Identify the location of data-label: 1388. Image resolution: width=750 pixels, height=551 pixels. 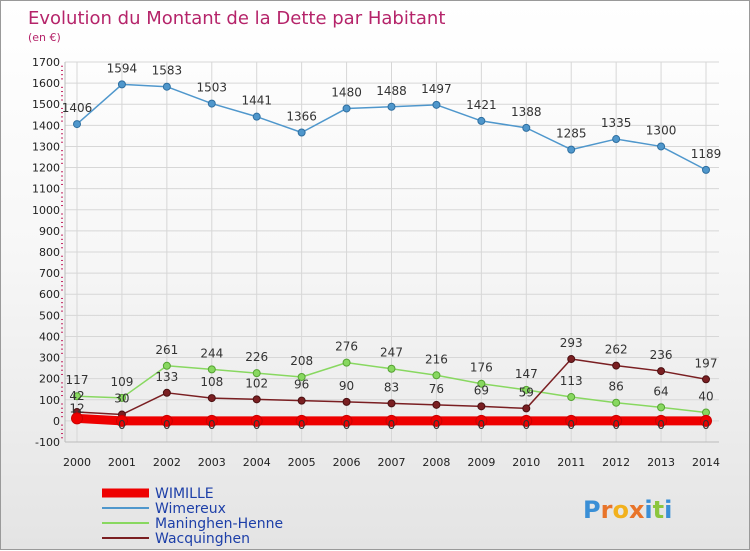
(526, 112).